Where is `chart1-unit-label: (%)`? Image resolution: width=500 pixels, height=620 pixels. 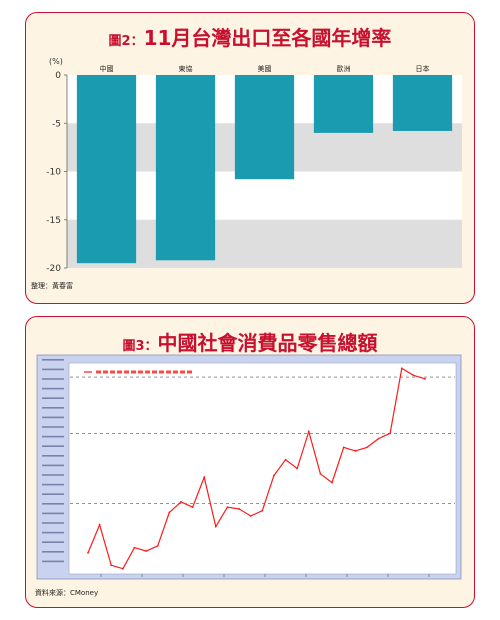 chart1-unit-label: (%) is located at coordinates (56, 61).